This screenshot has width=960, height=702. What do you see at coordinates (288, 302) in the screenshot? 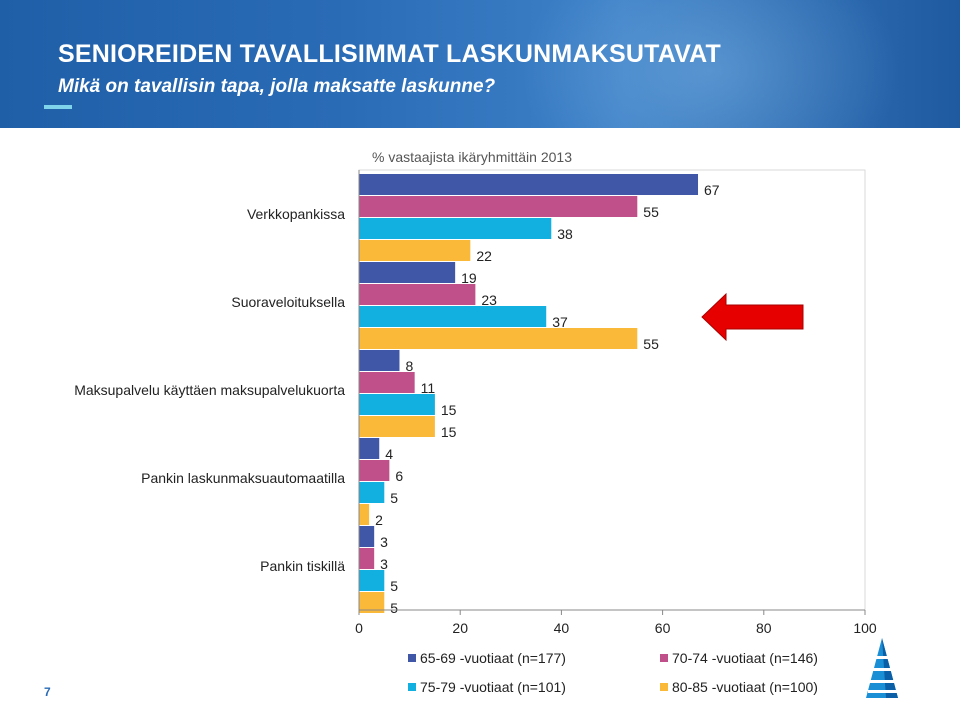
I see `category-label: Suoraveloituksella` at bounding box center [288, 302].